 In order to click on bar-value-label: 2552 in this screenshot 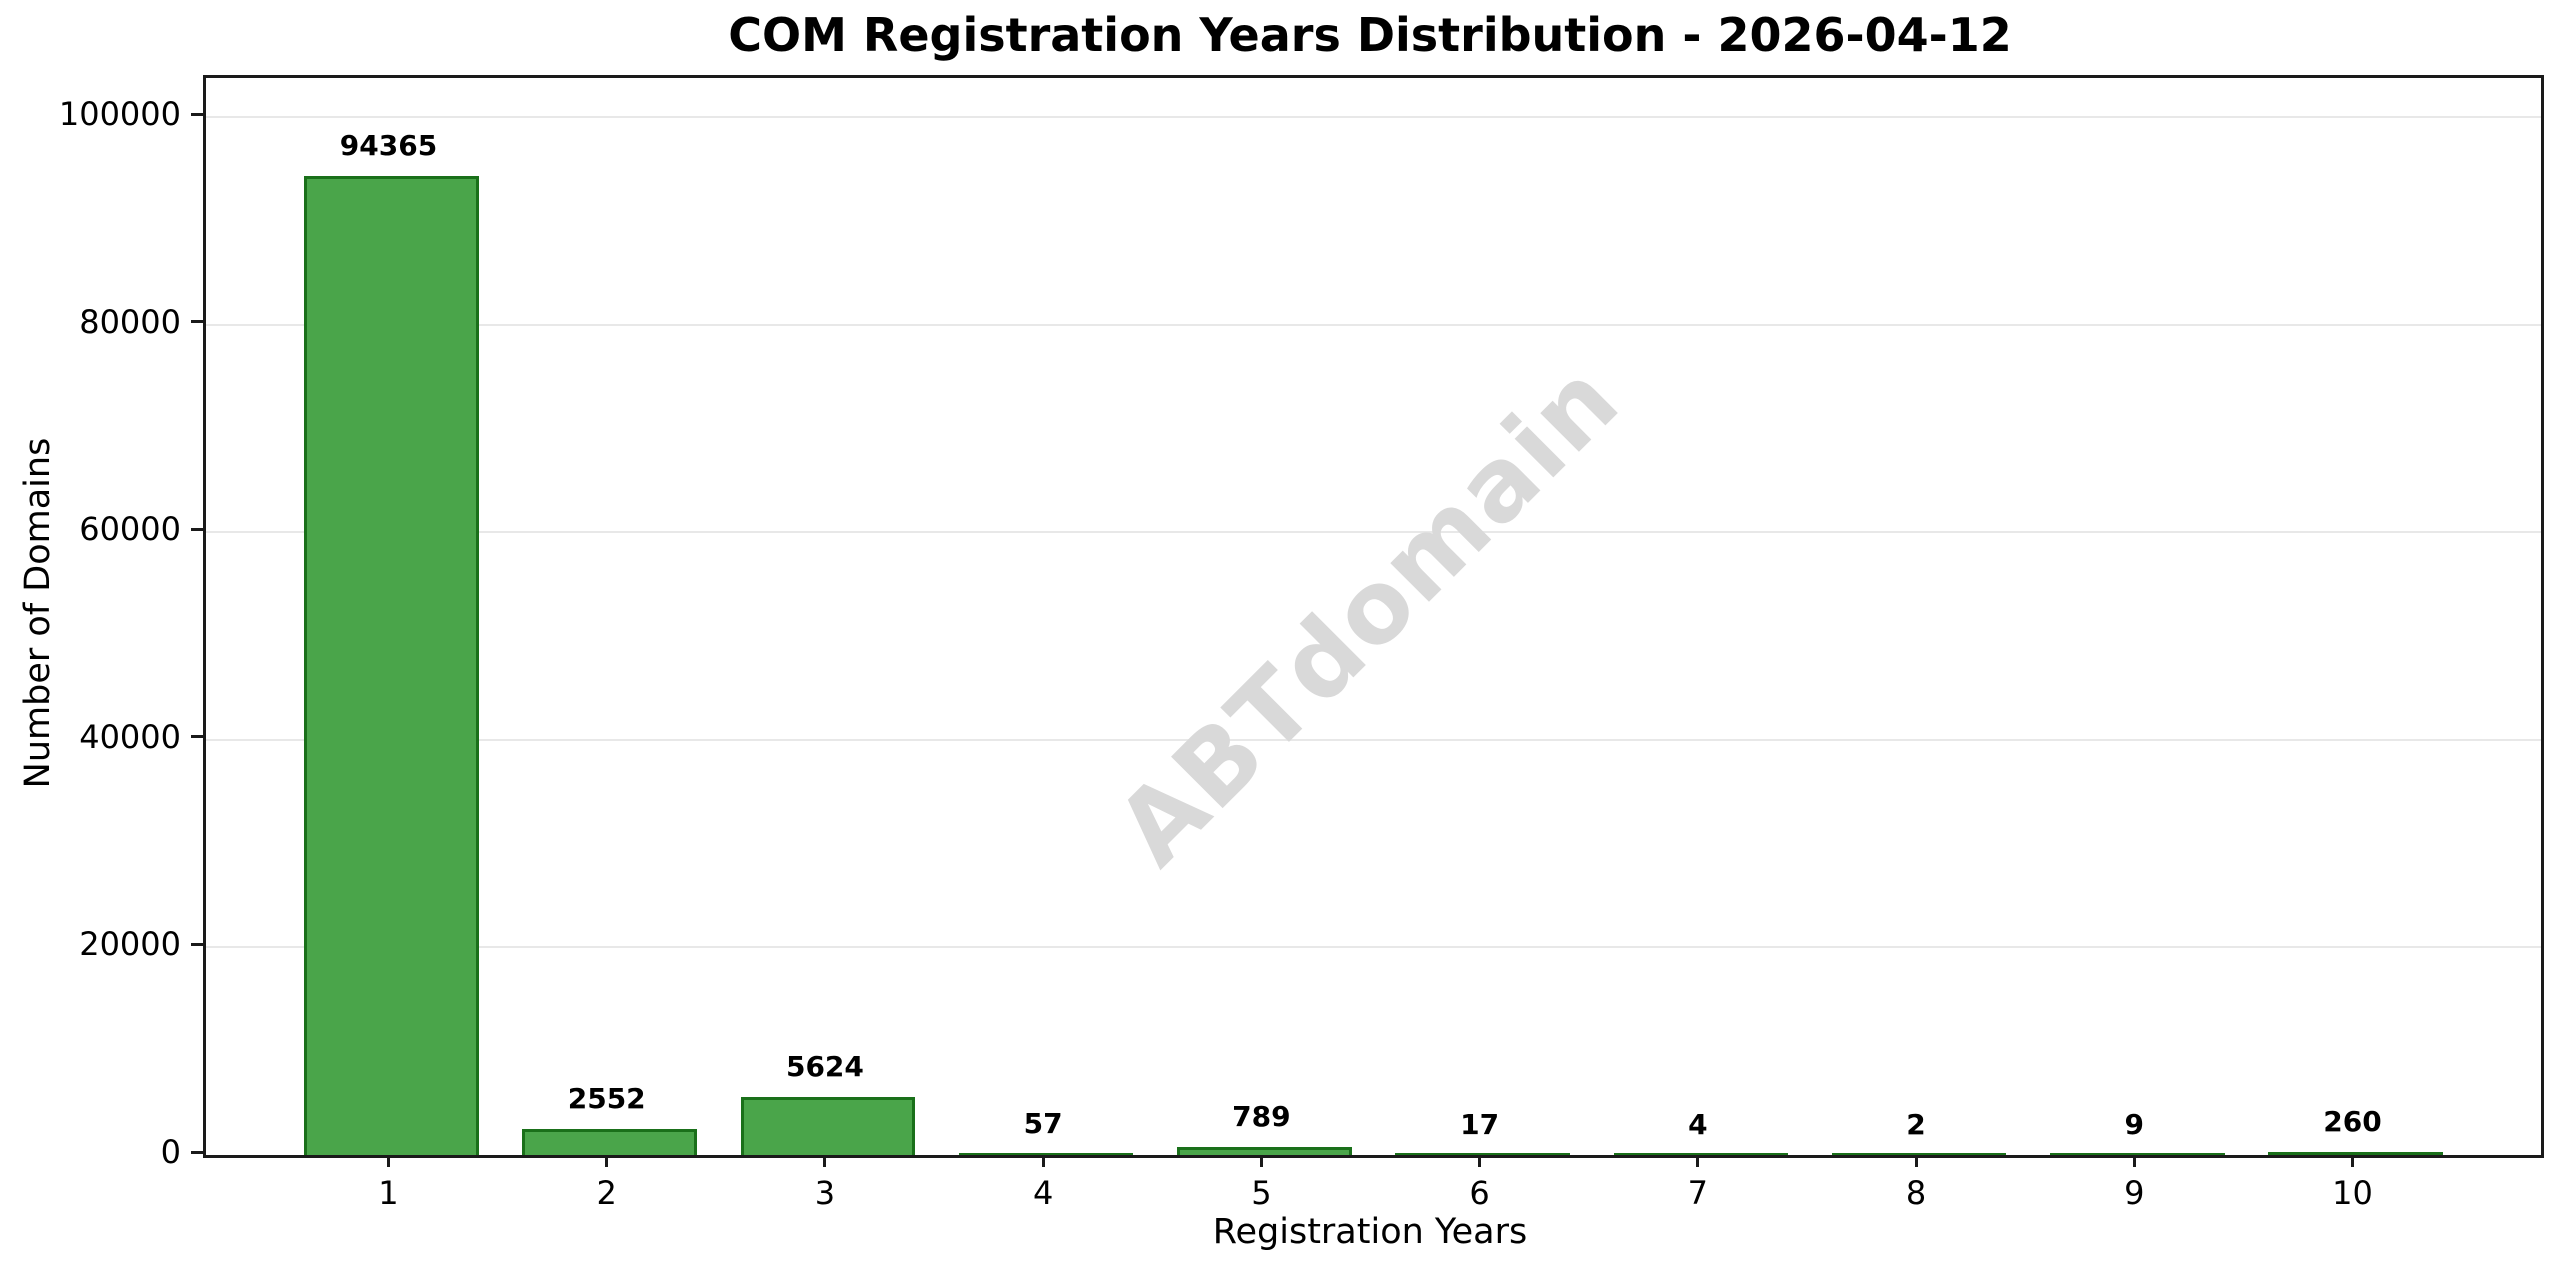, I will do `click(606, 1098)`.